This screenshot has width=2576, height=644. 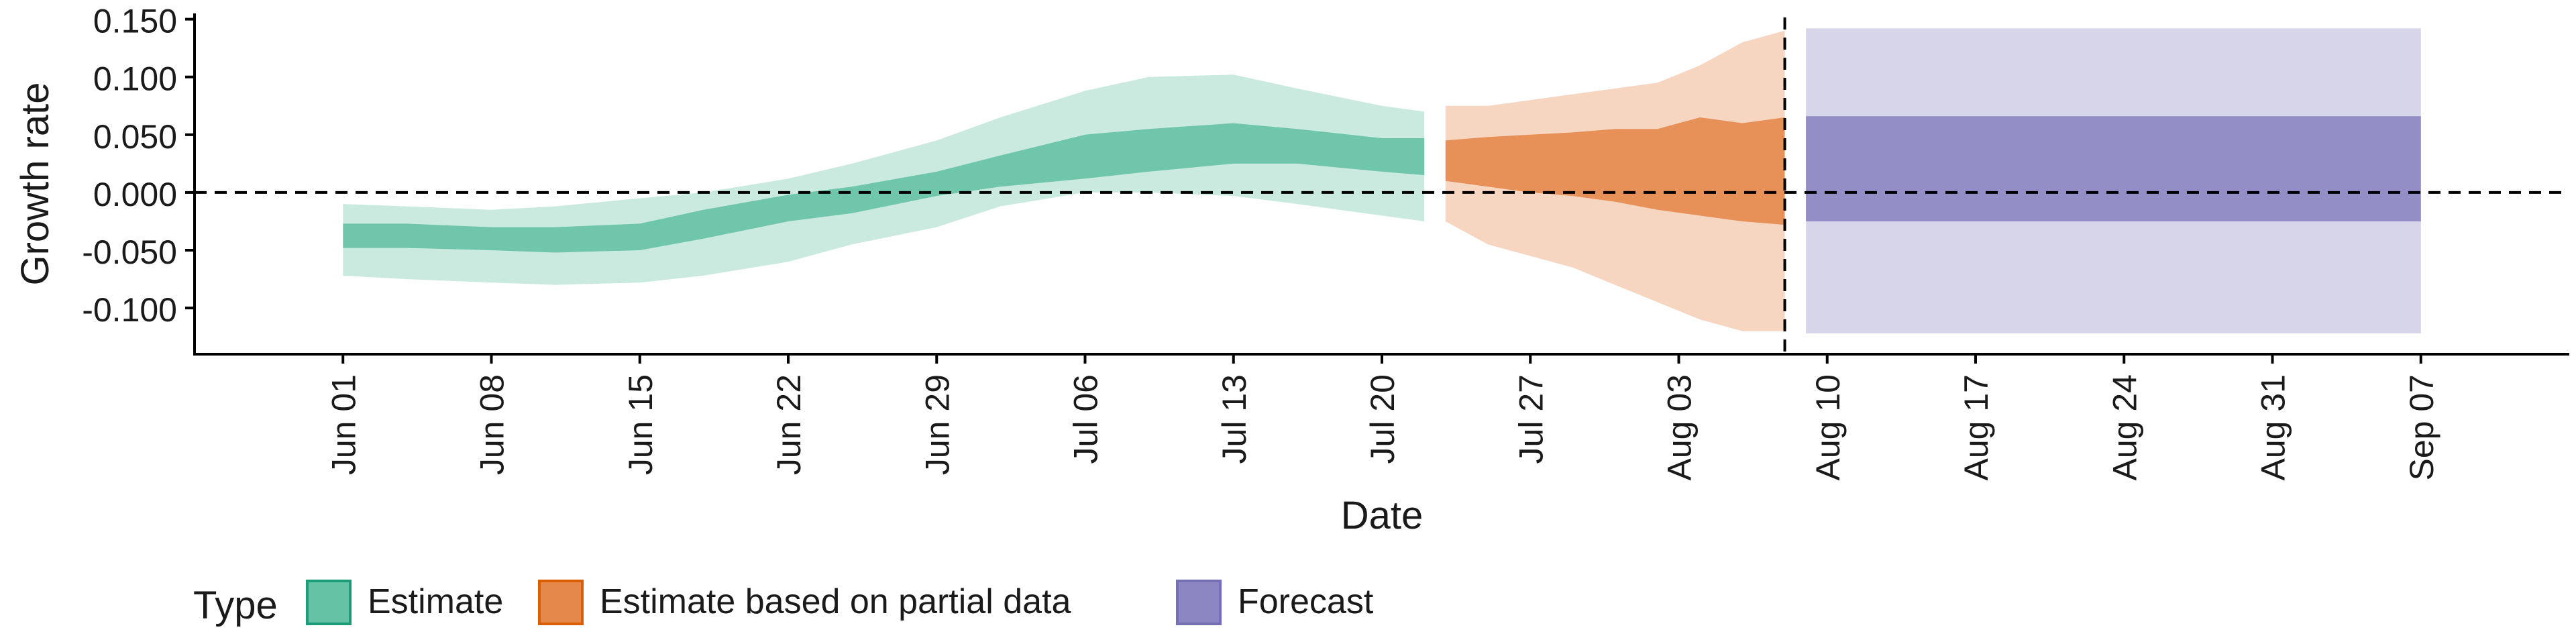 I want to click on x-tick-label: Aug 10, so click(x=1828, y=427).